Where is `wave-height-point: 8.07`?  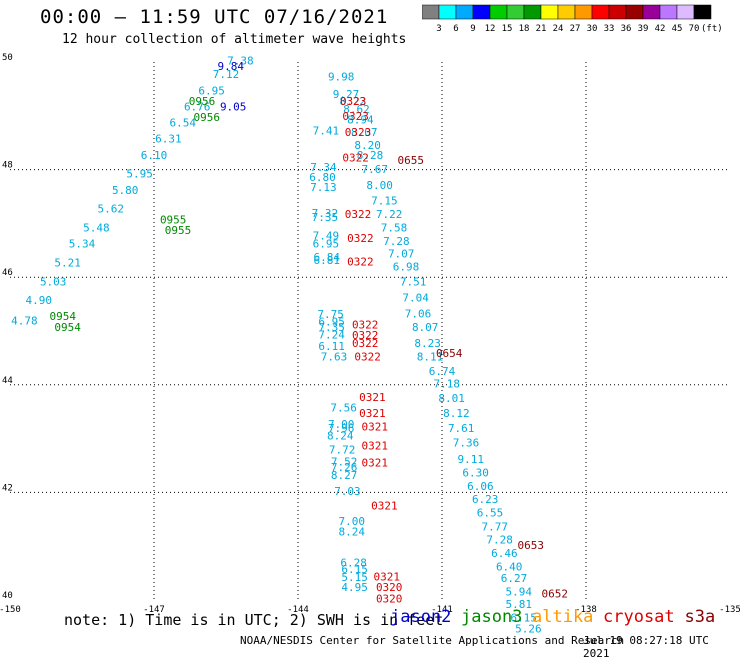 wave-height-point: 8.07 is located at coordinates (364, 132).